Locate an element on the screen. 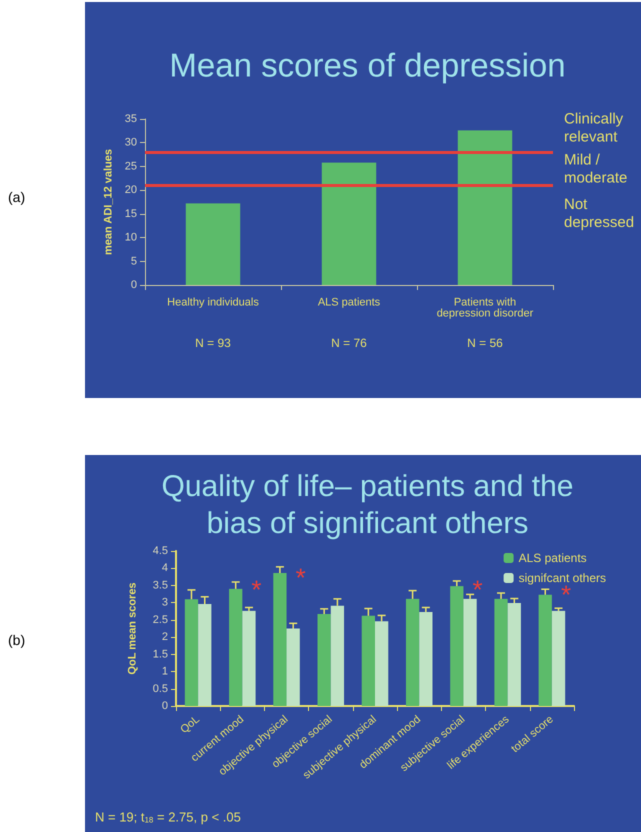  y-axis-title: QoL mean scores is located at coordinates (132, 628).